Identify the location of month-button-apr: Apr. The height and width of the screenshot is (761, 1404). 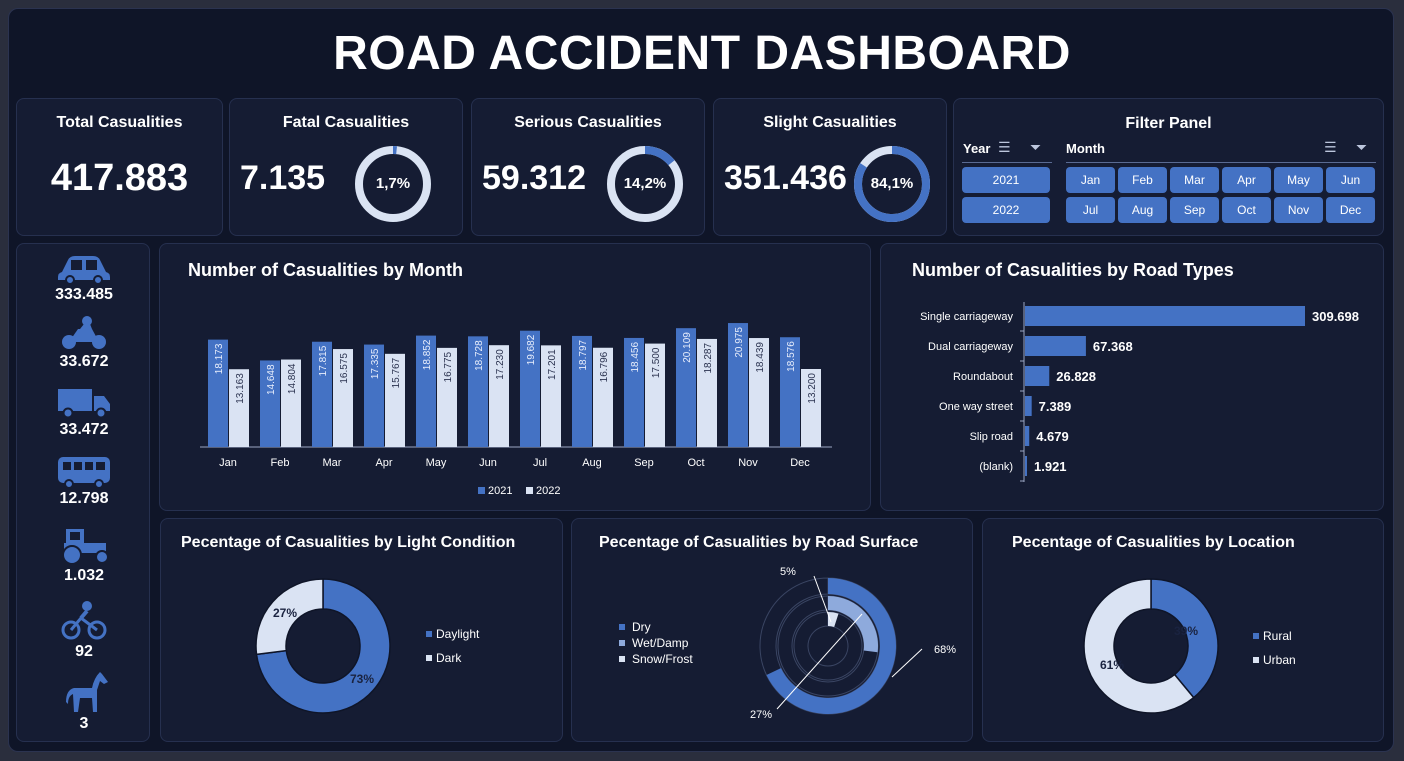
(1246, 180).